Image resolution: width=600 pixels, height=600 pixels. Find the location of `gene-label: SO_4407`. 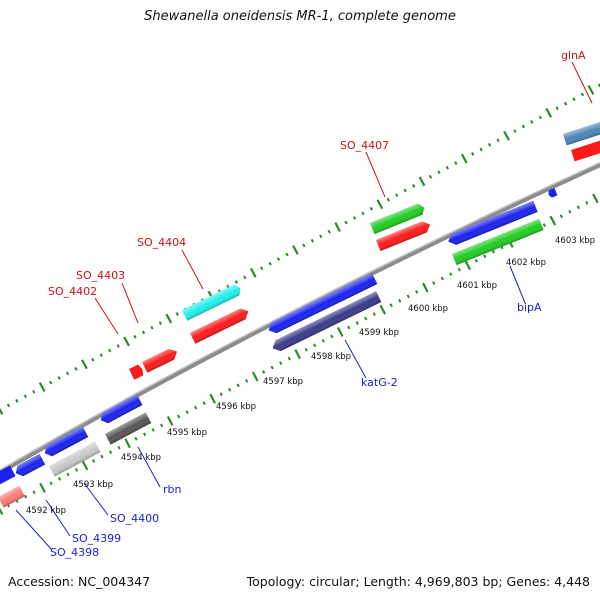

gene-label: SO_4407 is located at coordinates (364, 145).